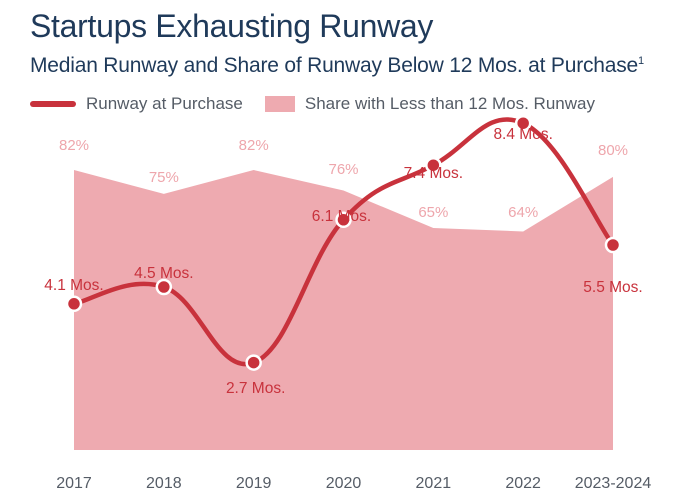 The height and width of the screenshot is (504, 696). What do you see at coordinates (612, 287) in the screenshot?
I see `runway-data-label: 5.5 Mos.` at bounding box center [612, 287].